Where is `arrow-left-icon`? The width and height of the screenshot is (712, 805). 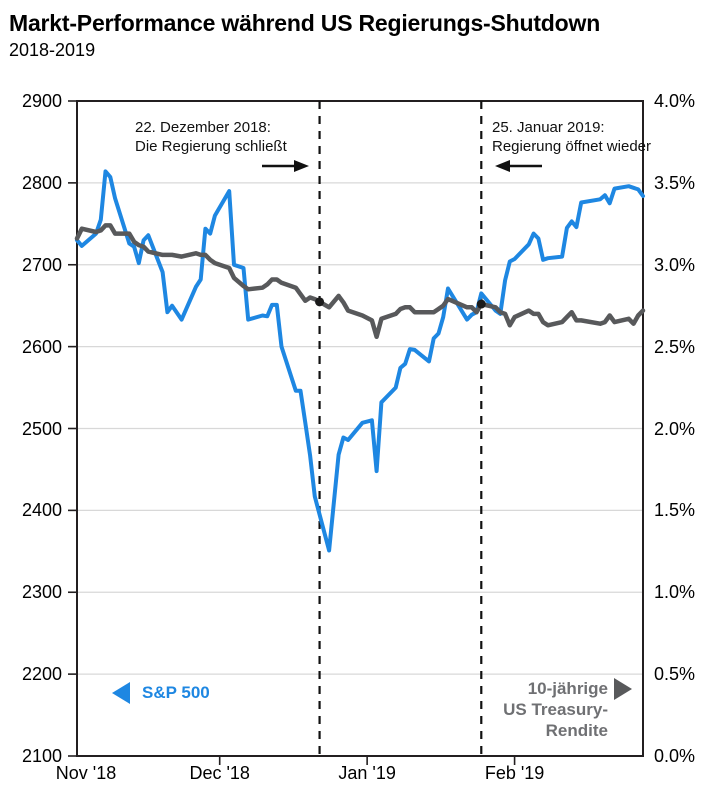
arrow-left-icon is located at coordinates (518, 166).